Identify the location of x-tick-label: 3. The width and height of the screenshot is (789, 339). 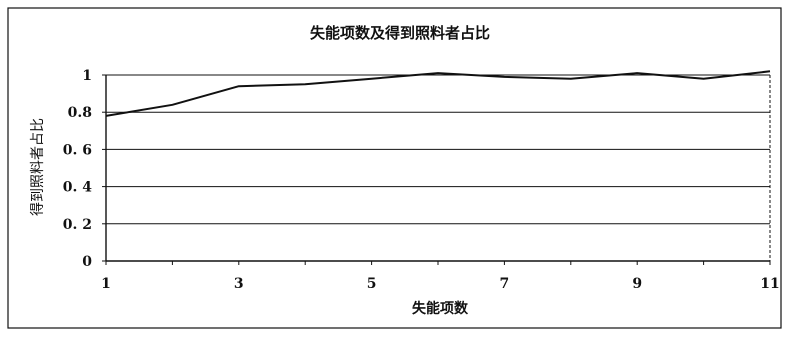
(239, 284).